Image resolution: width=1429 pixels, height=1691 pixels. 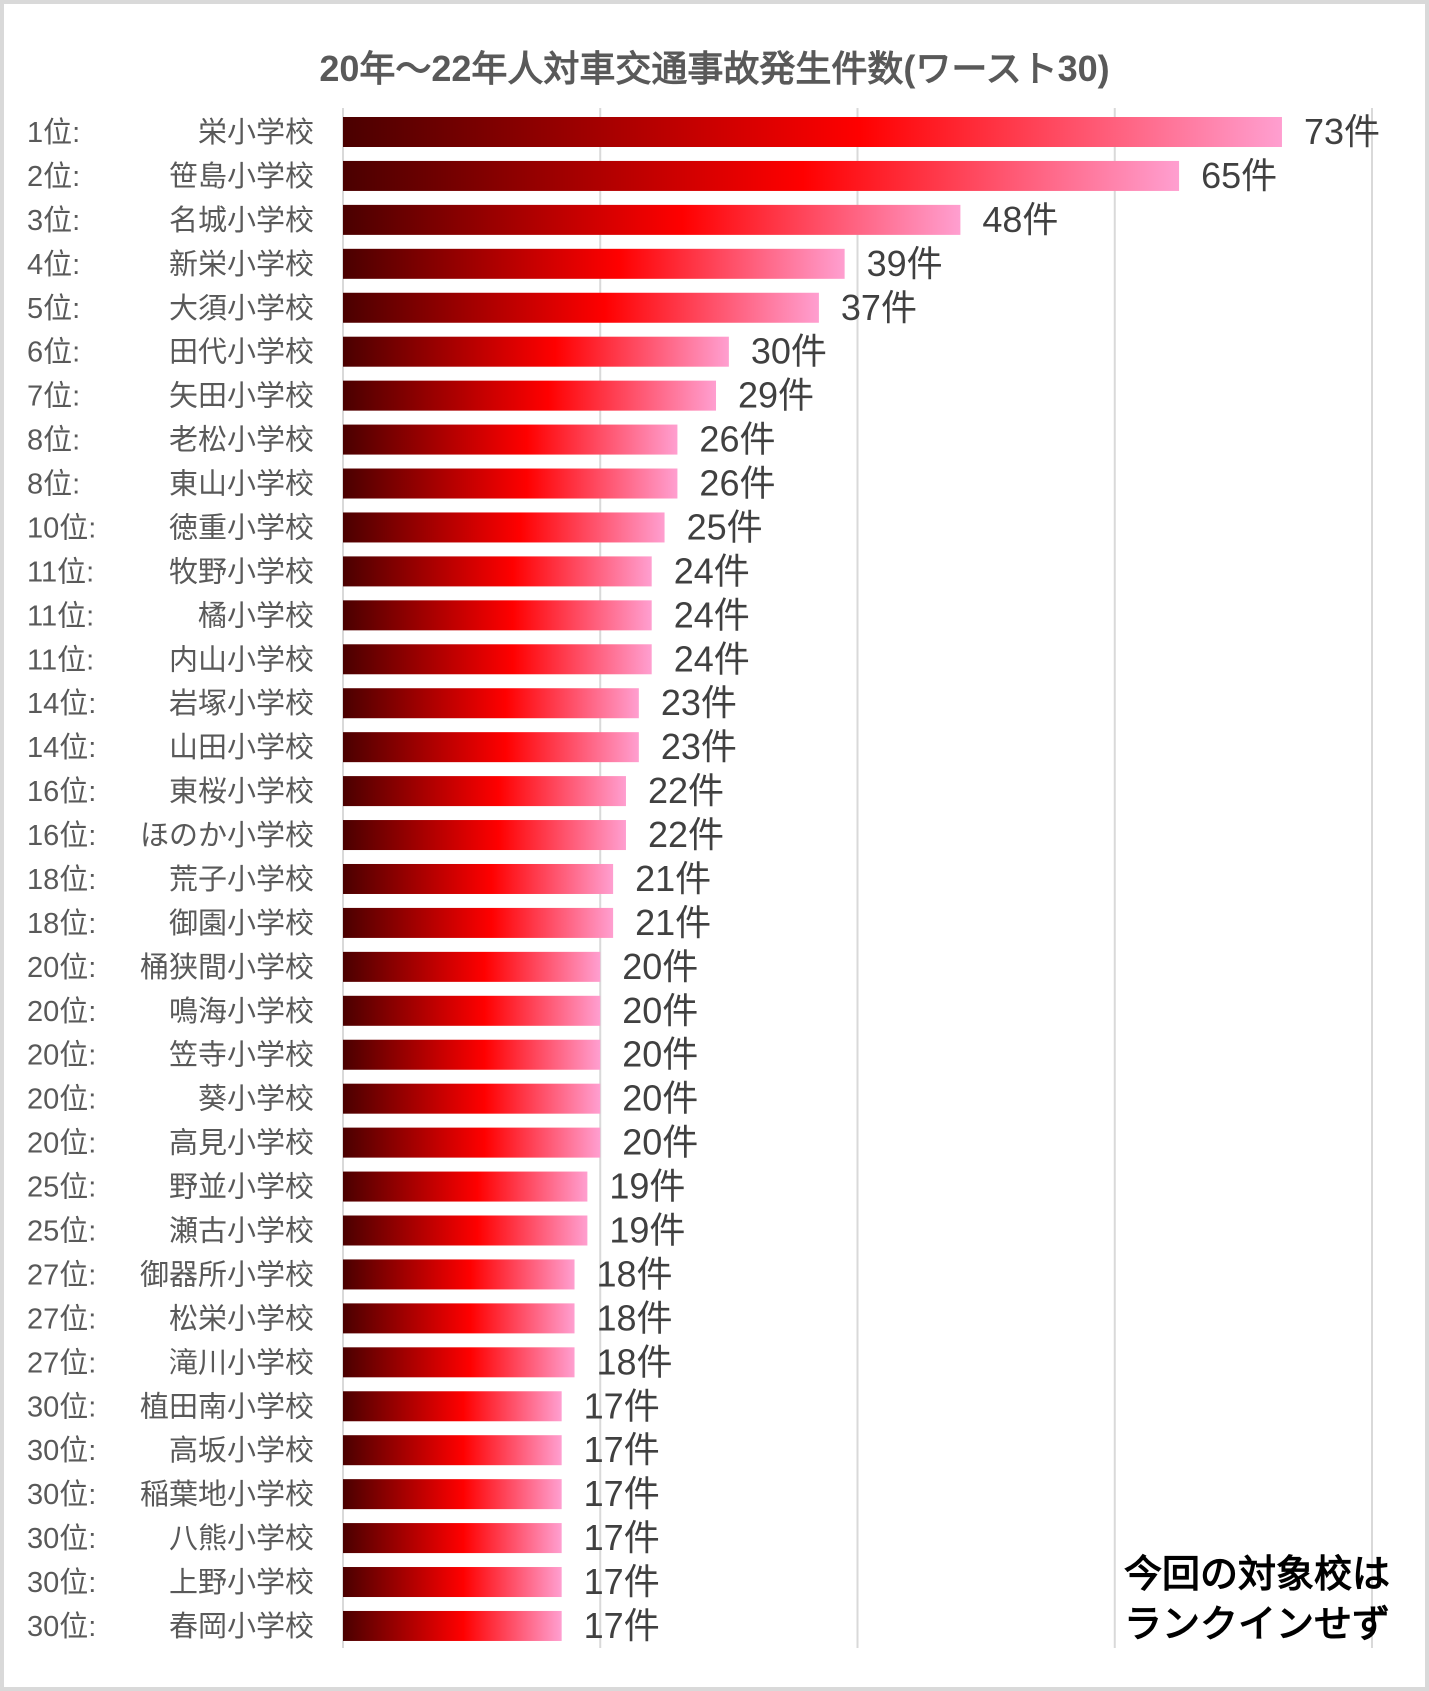 I want to click on category-label: 稲葉地小学校, so click(x=227, y=1494).